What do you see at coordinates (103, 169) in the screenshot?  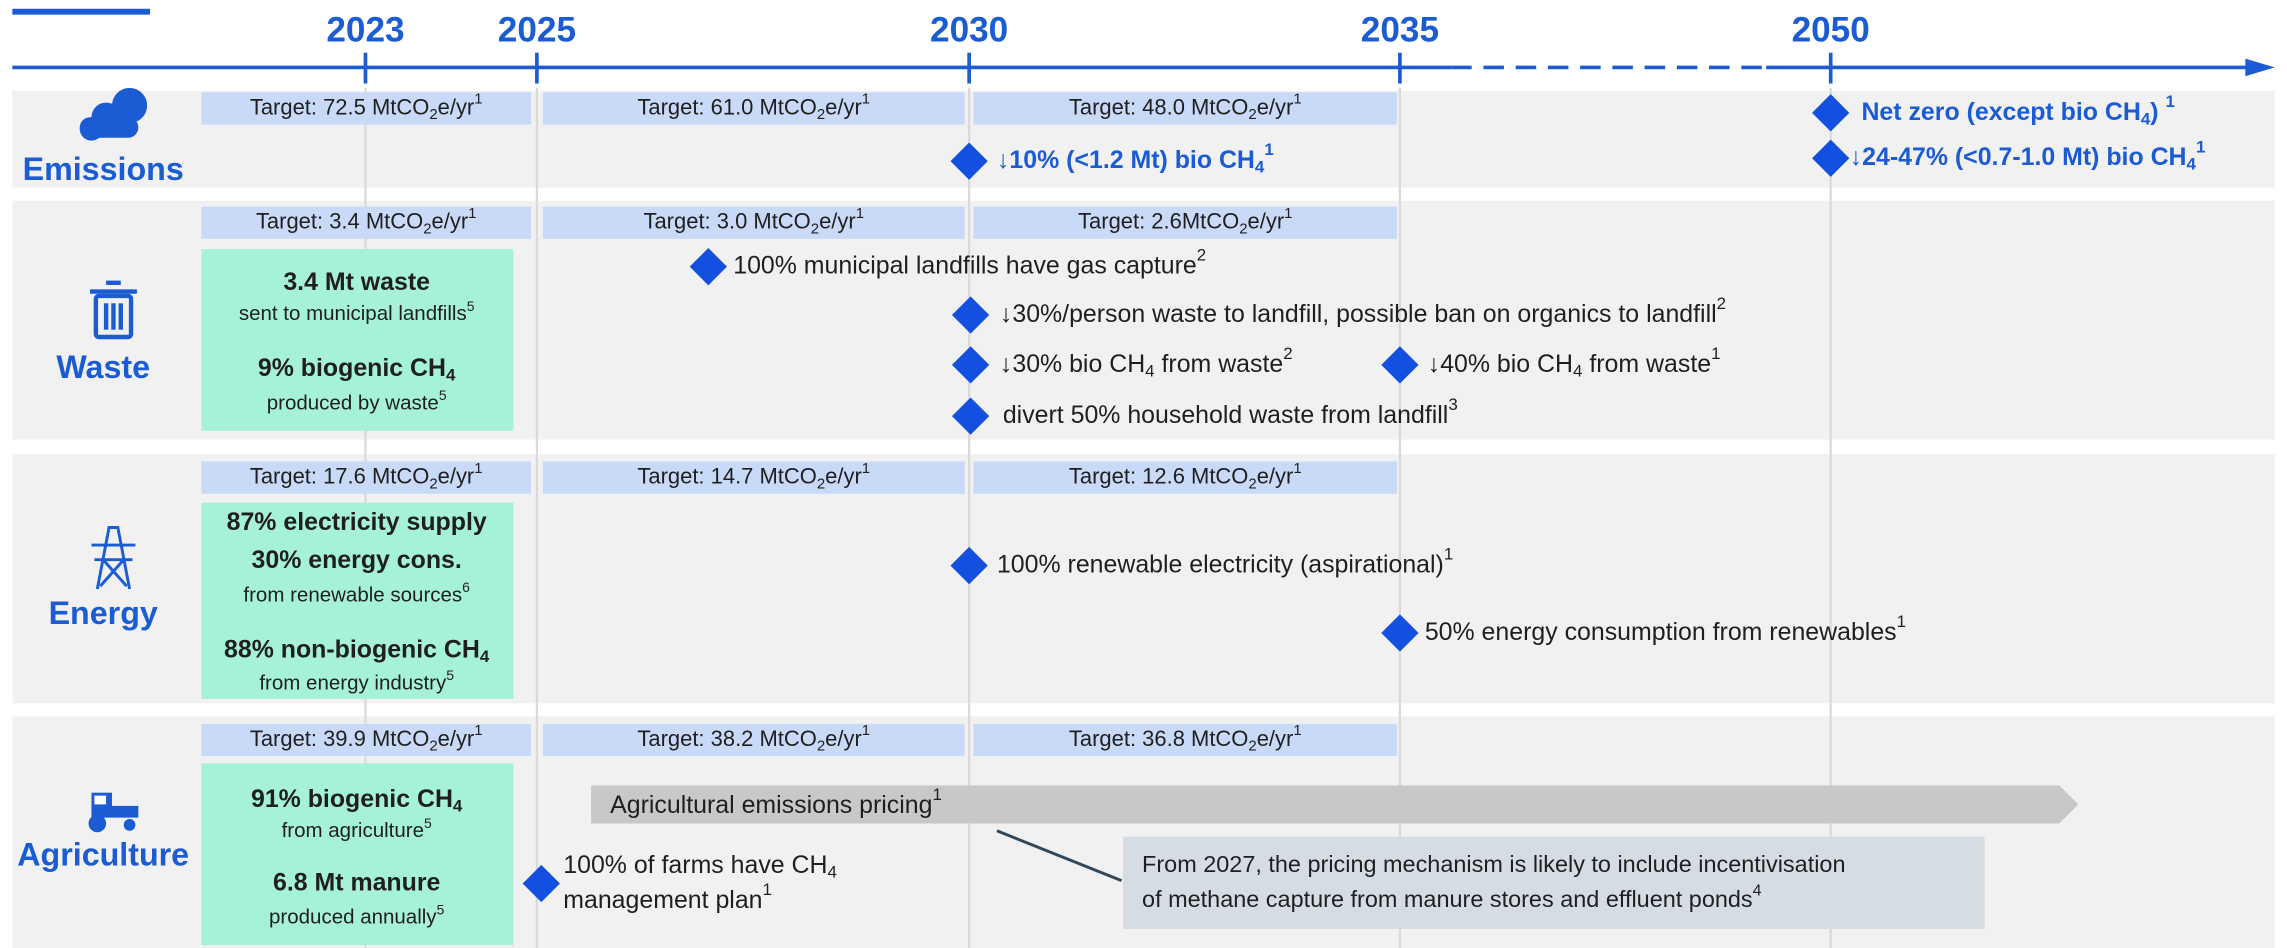 I see `row-label: Emissions` at bounding box center [103, 169].